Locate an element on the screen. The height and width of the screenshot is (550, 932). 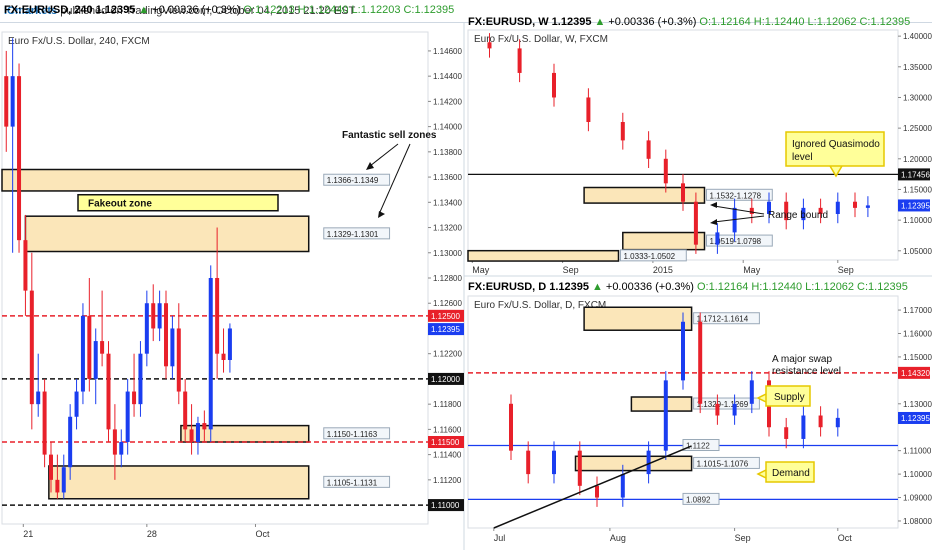
y-tick-label: 1.11200 is located at coordinates (447, 480).